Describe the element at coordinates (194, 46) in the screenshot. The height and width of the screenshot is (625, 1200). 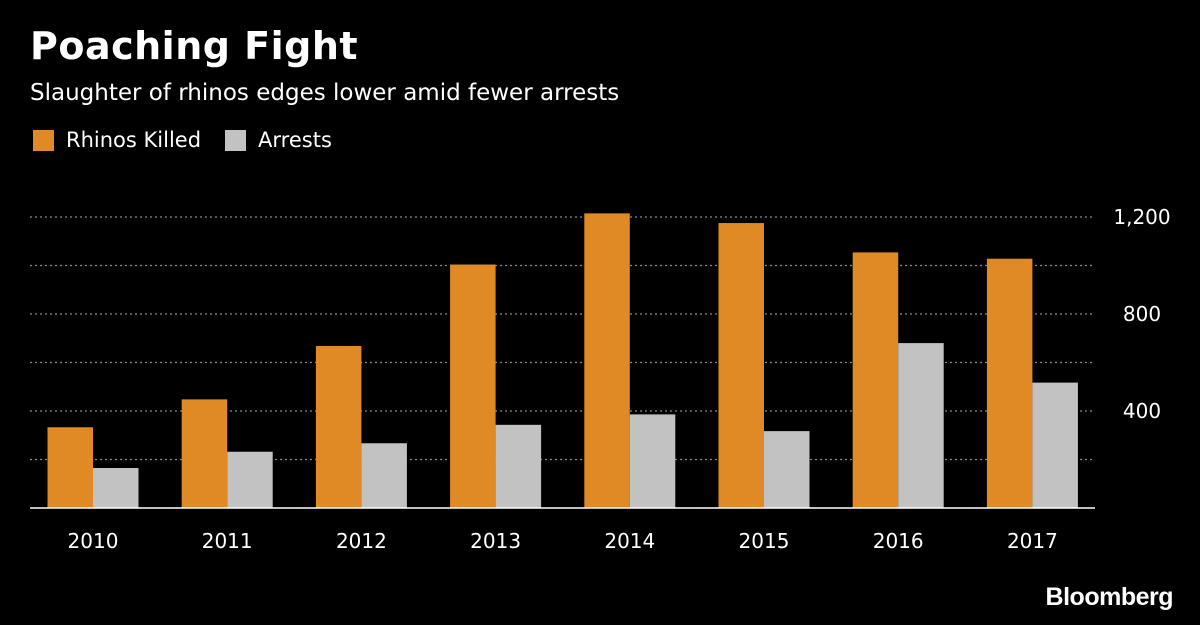
I see `chart-title: Poaching Fight` at that location.